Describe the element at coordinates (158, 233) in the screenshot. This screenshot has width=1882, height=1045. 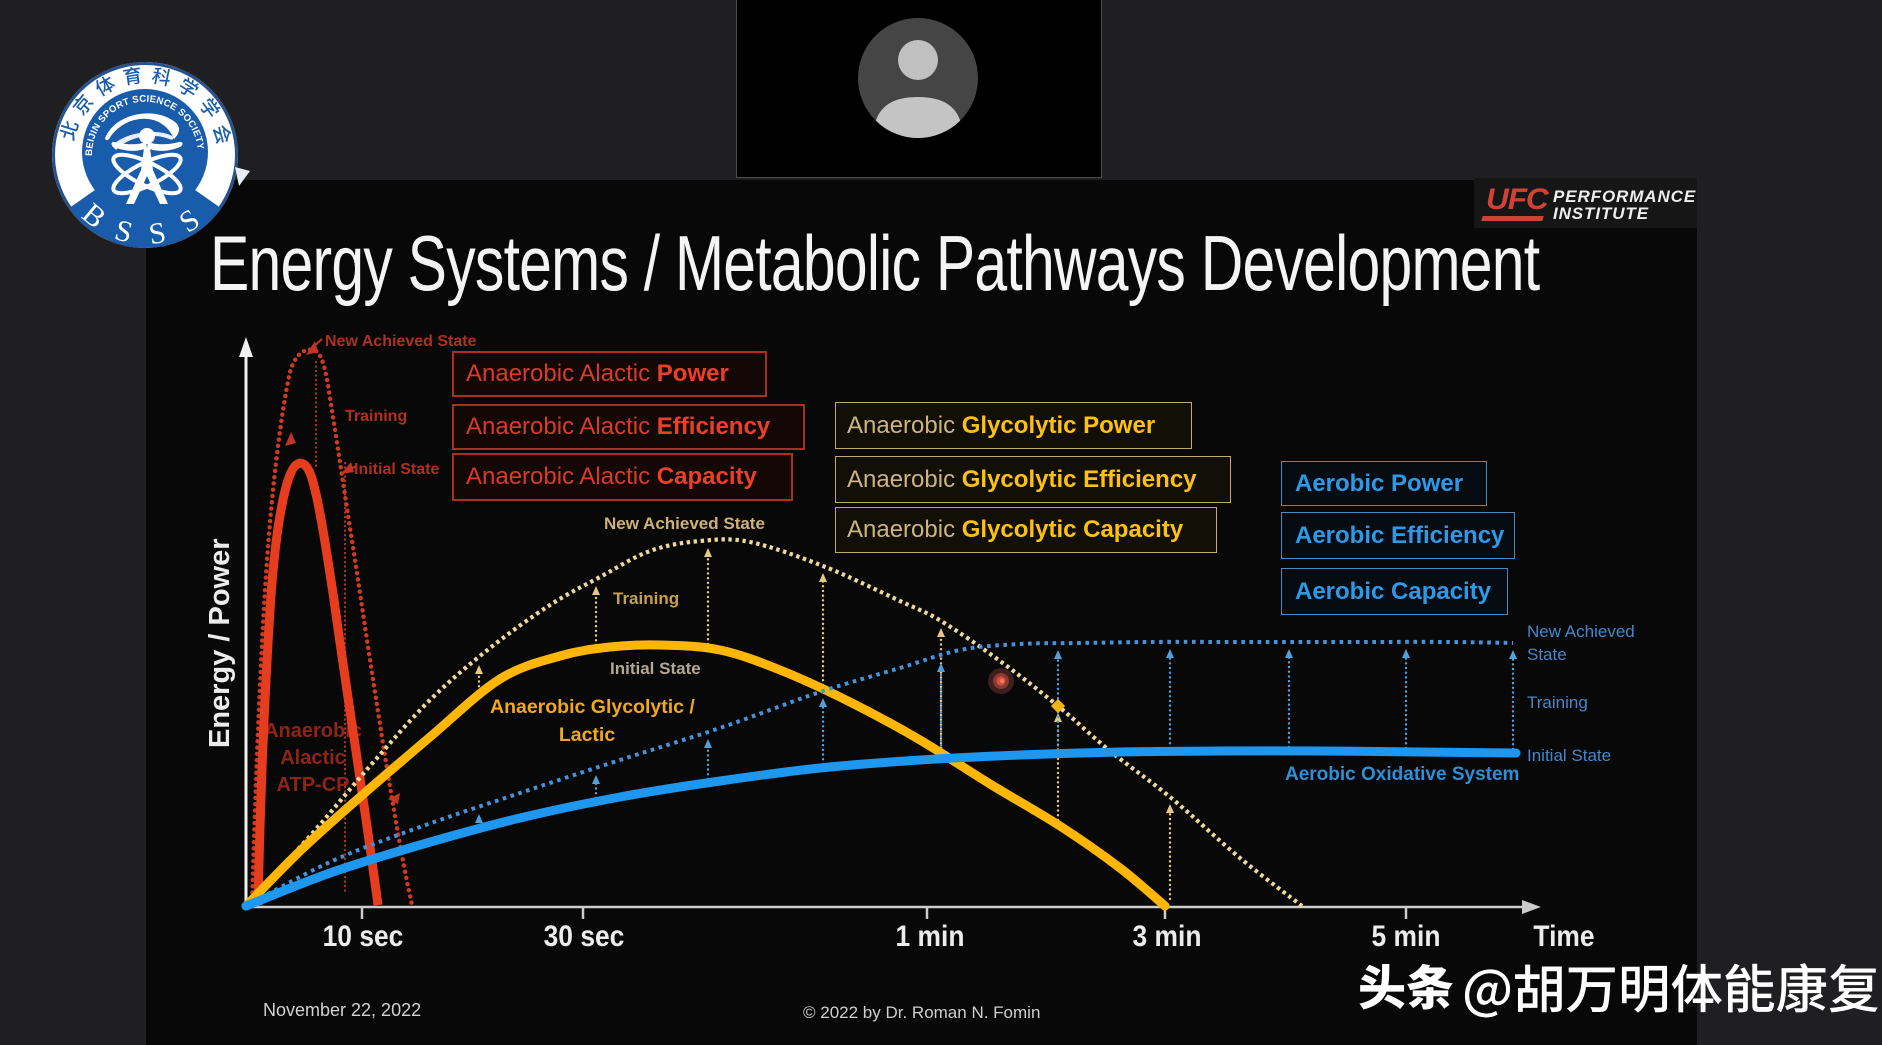
I see `svg-text: S` at that location.